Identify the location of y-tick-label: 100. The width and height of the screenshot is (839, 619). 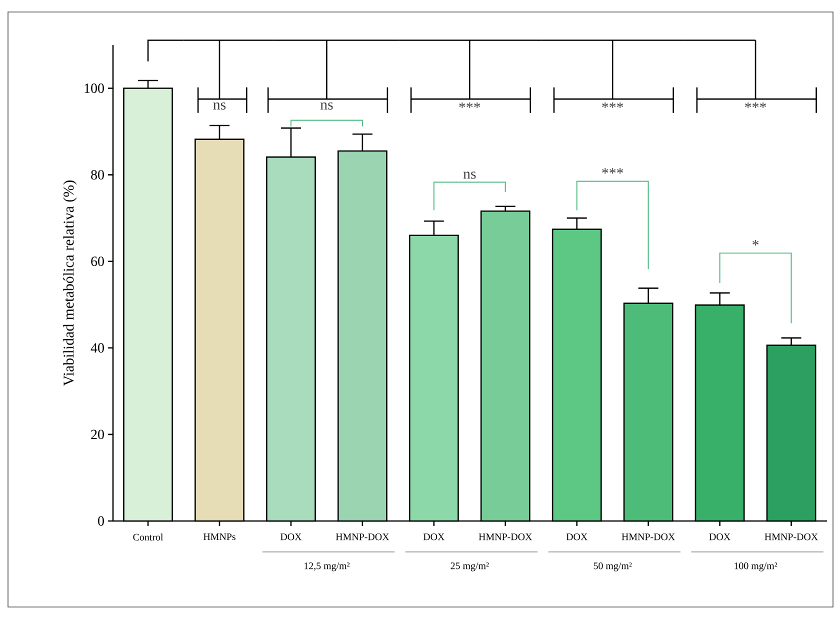
(94, 88).